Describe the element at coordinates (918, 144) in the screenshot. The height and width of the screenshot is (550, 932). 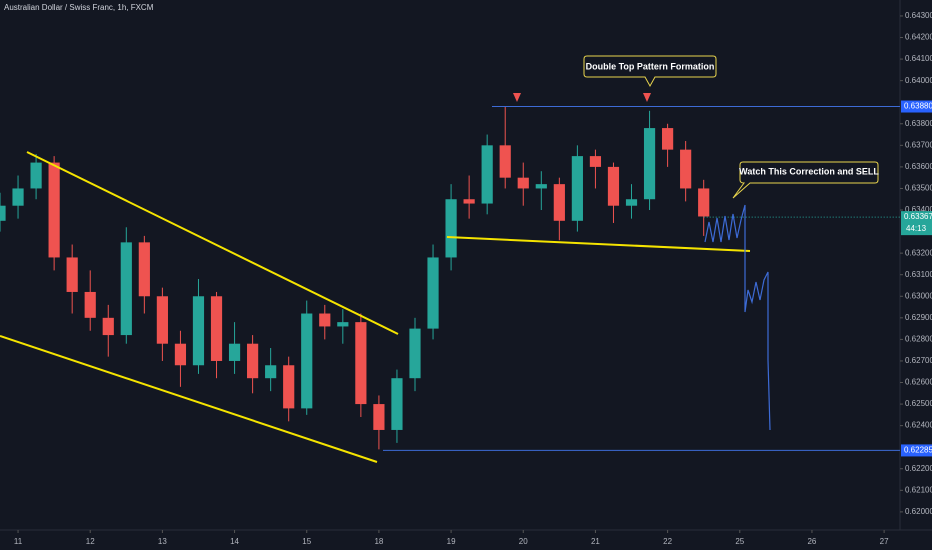
I see `y-tick-label: 0.63700` at that location.